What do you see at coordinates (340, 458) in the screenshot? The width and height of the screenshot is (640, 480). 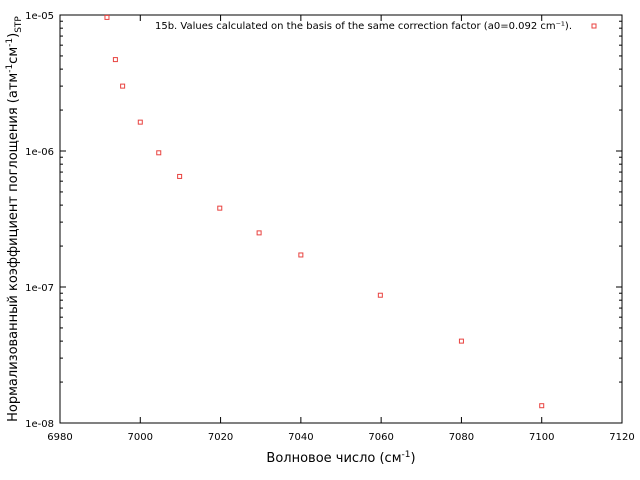 I see `x-axis-title: Волновое число (см-1)` at bounding box center [340, 458].